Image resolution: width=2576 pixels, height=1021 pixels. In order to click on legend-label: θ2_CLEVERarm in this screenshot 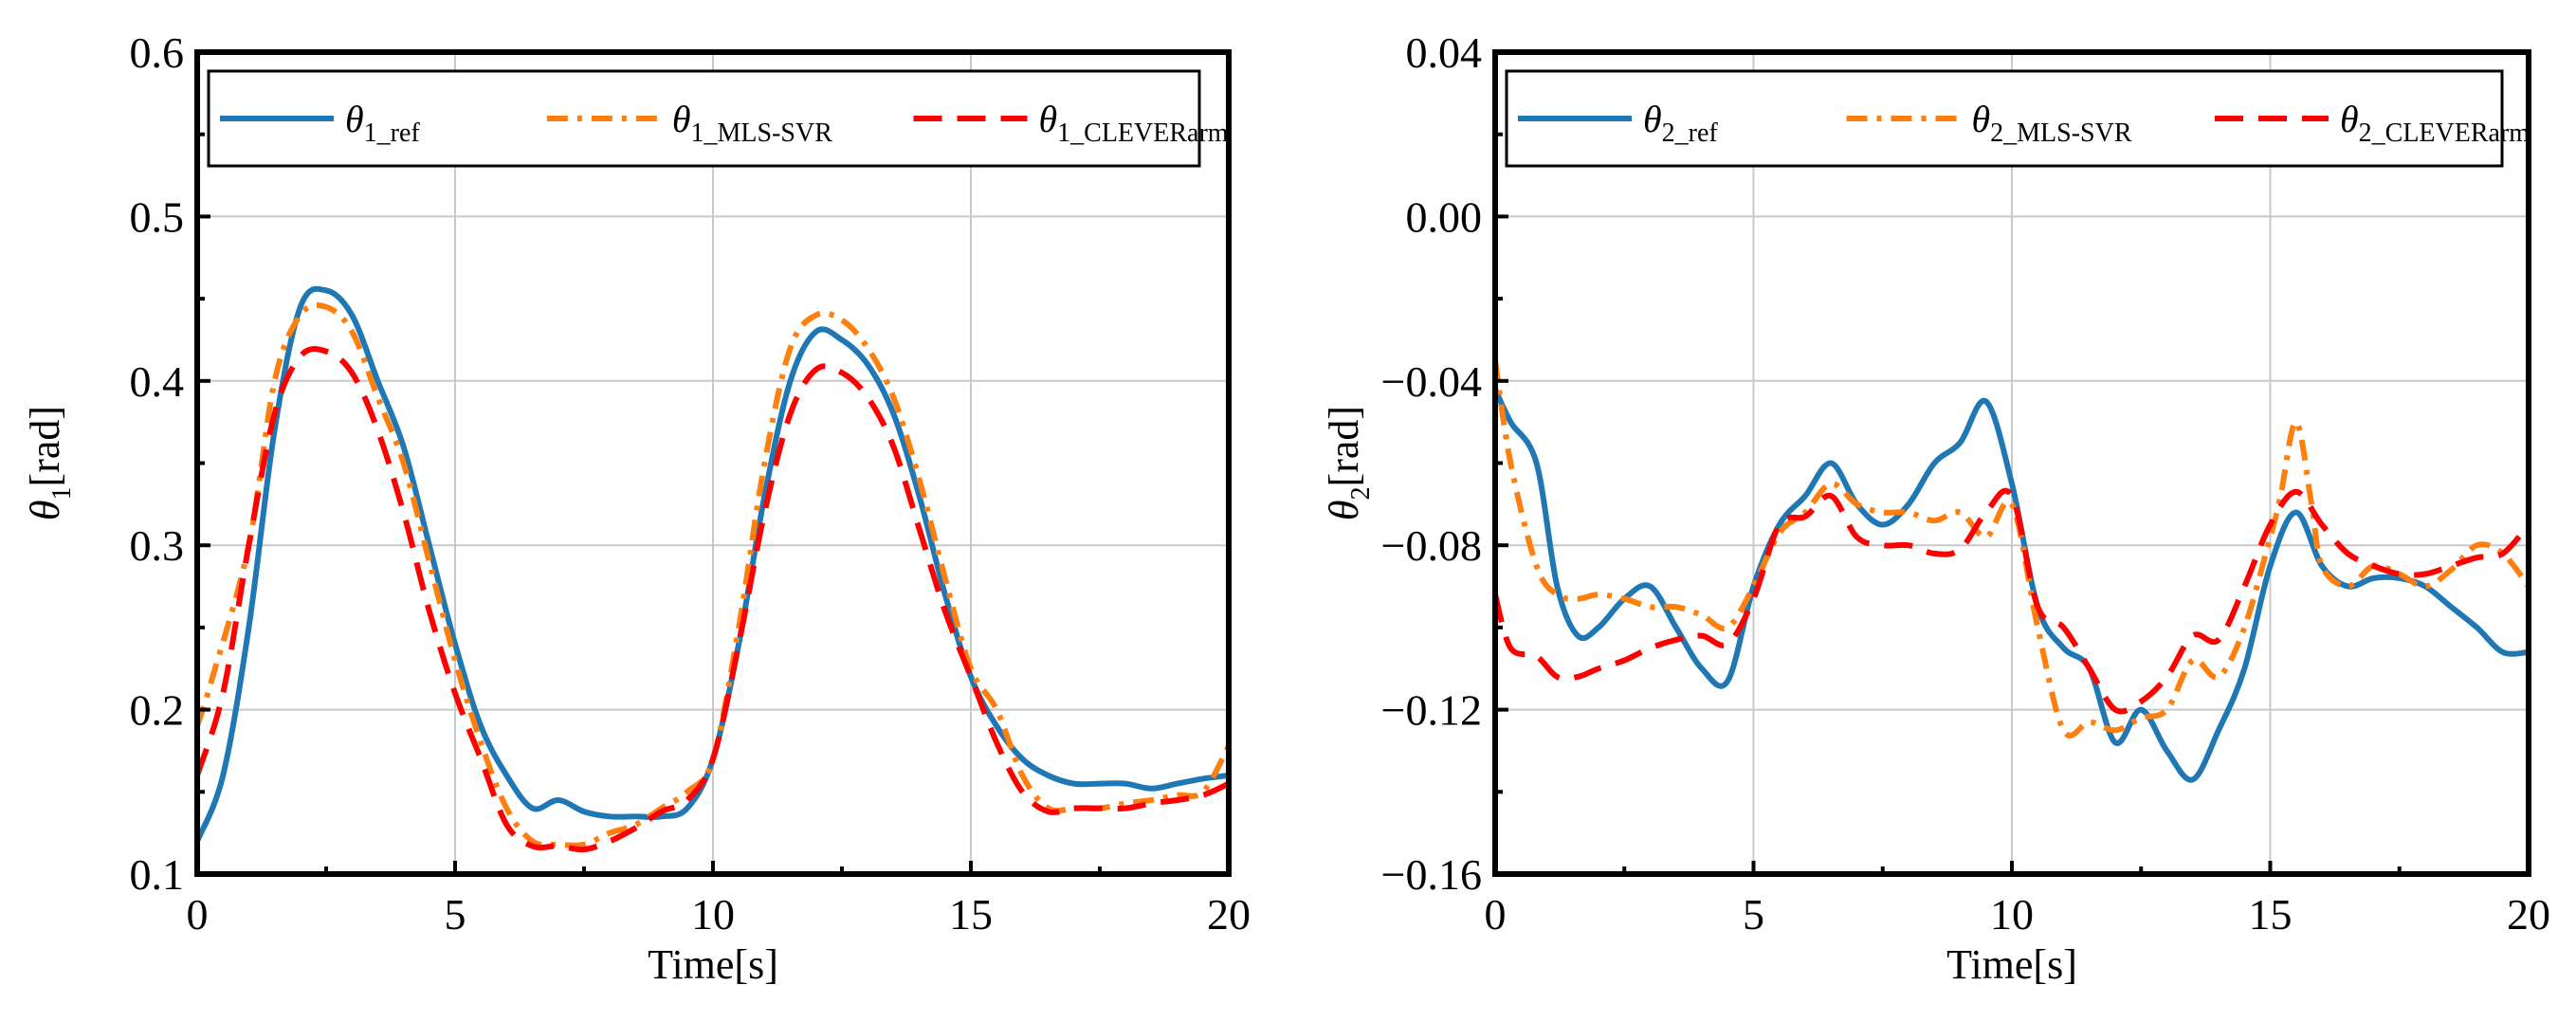, I will do `click(2435, 123)`.